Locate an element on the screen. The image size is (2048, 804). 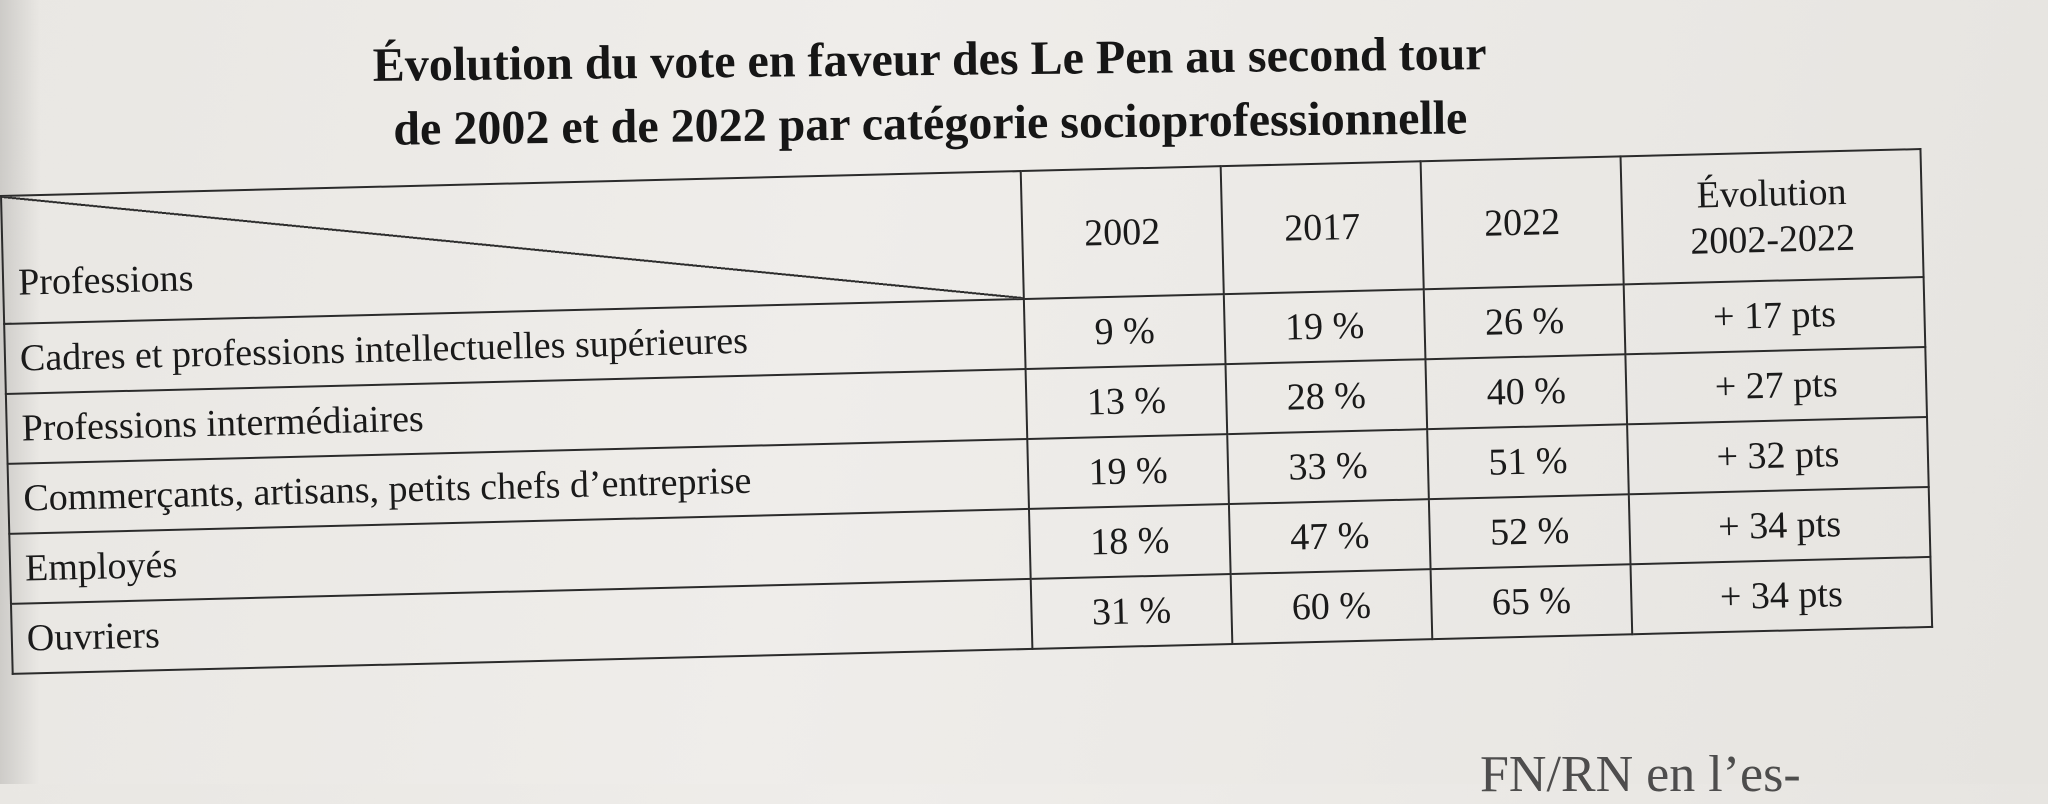
page-edge-shadow is located at coordinates (20, 392).